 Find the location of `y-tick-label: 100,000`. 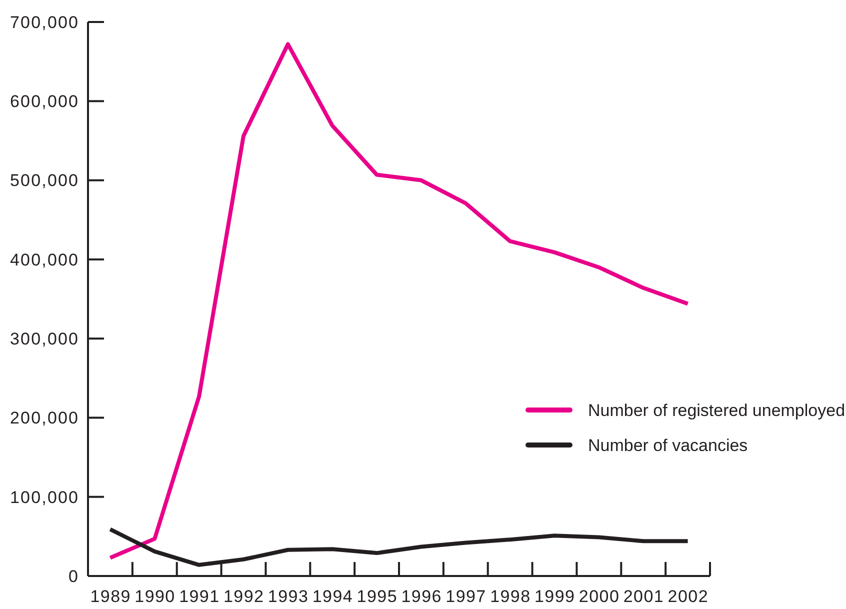

y-tick-label: 100,000 is located at coordinates (44, 497).